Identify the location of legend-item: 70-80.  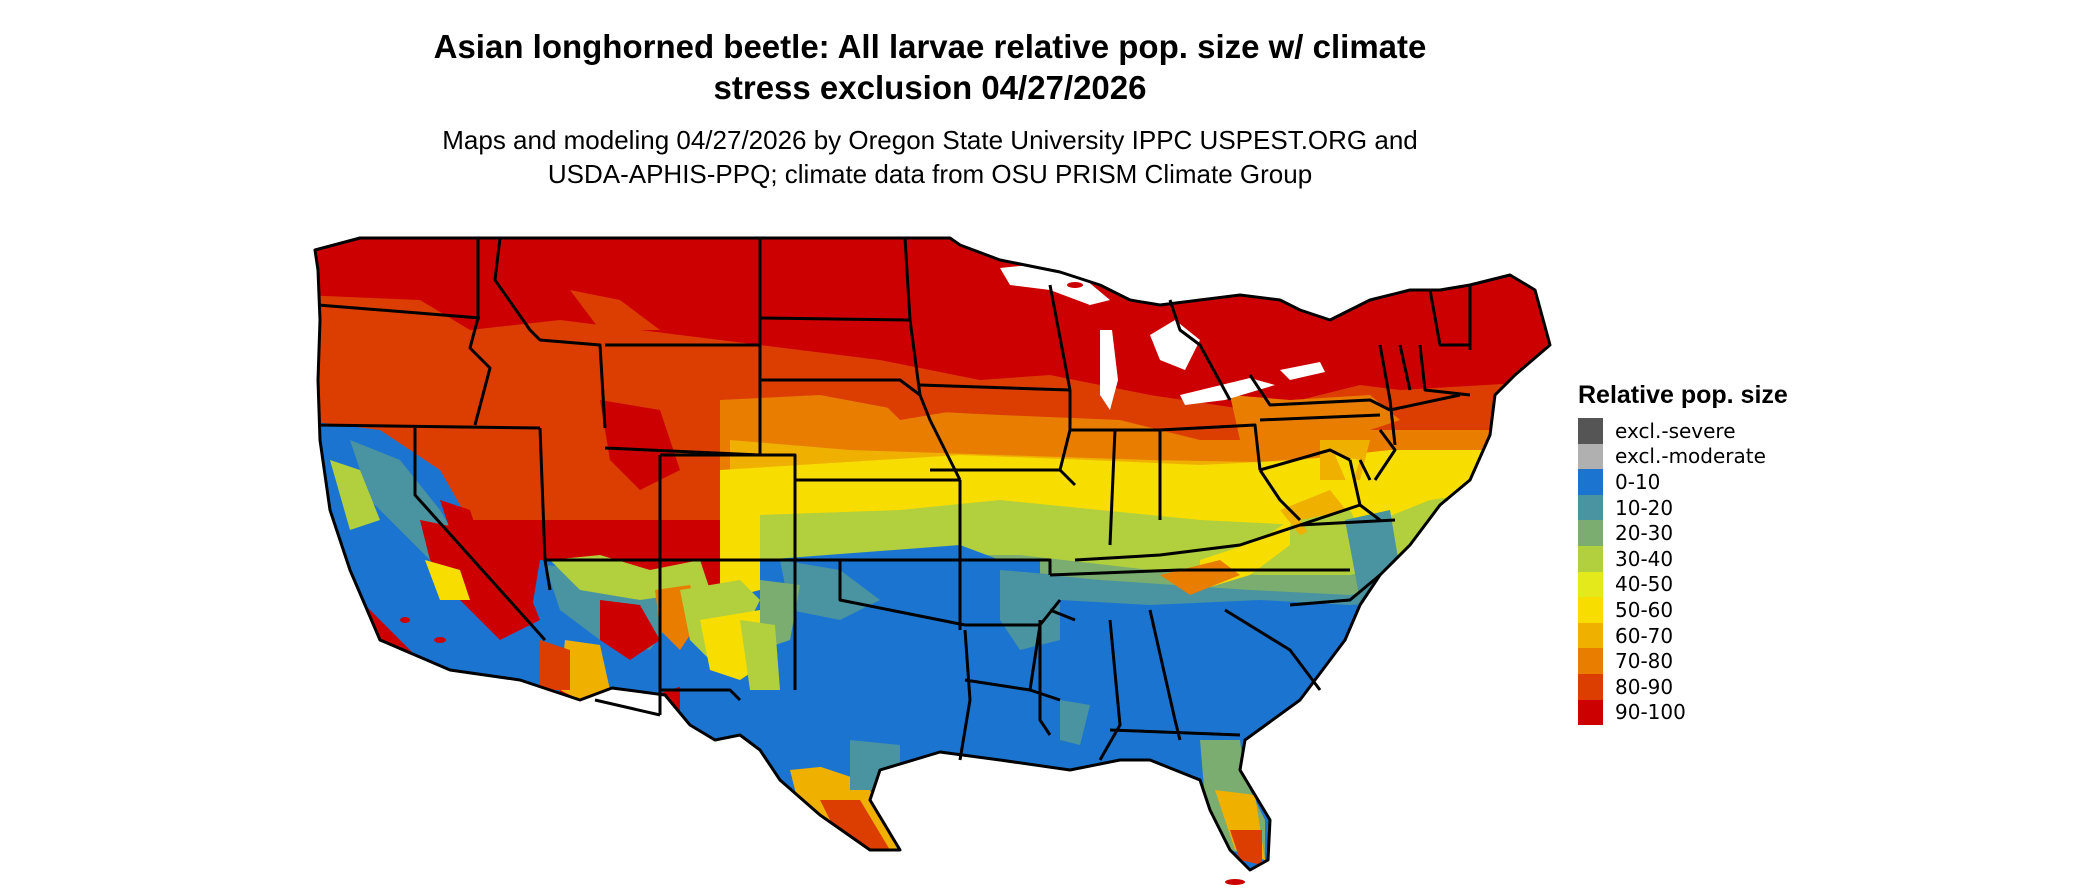
(1683, 661).